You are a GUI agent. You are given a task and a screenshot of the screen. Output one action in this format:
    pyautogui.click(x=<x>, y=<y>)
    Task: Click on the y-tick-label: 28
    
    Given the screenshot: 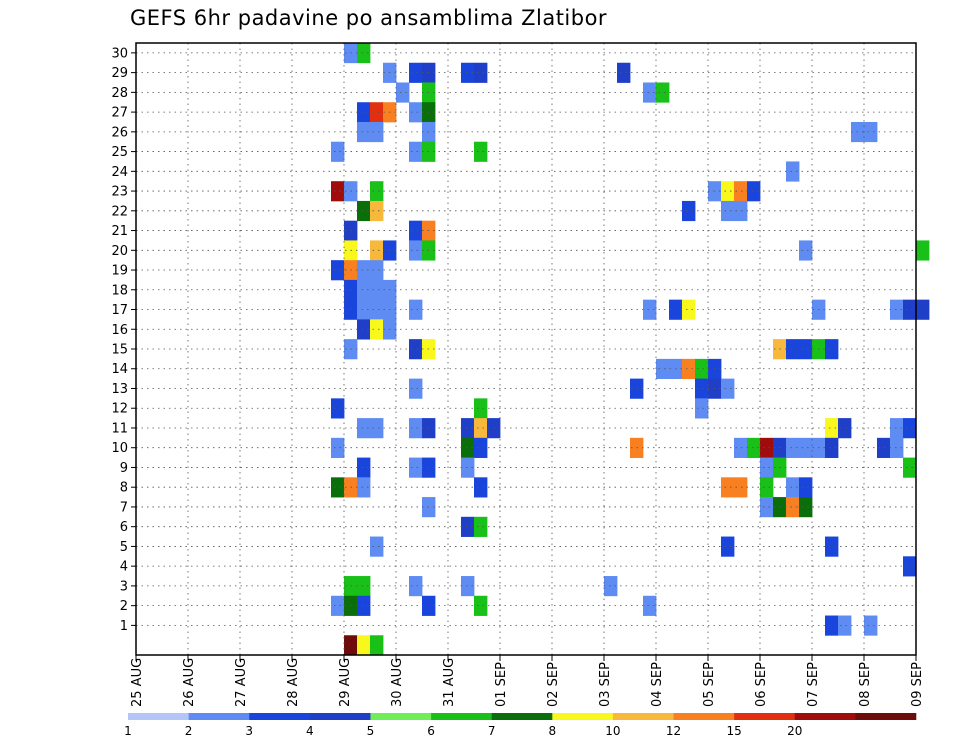 What is the action you would take?
    pyautogui.click(x=119, y=93)
    